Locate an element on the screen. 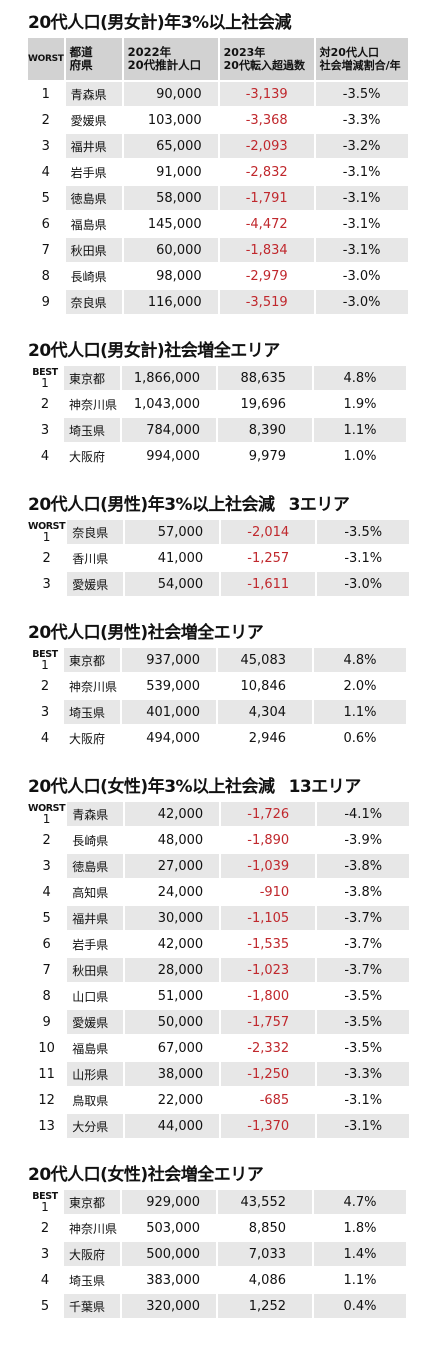 The image size is (444, 1368). population-cell: 44,000 is located at coordinates (172, 1126).